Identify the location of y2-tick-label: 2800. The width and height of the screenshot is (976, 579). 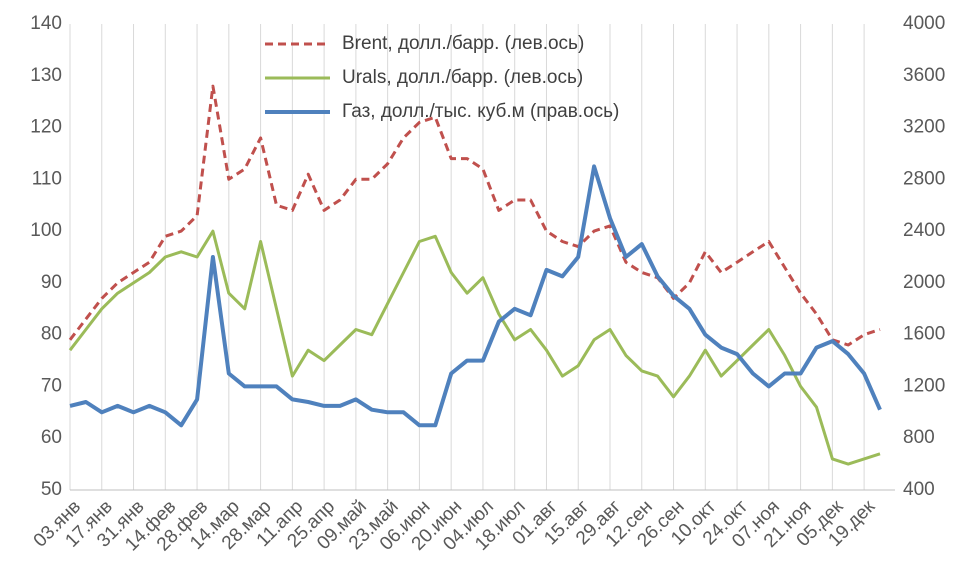
(924, 178).